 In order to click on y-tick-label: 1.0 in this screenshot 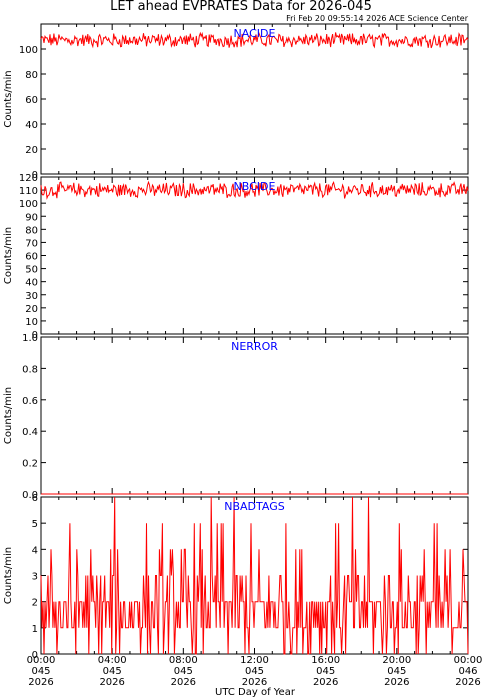, I will do `click(30, 338)`.